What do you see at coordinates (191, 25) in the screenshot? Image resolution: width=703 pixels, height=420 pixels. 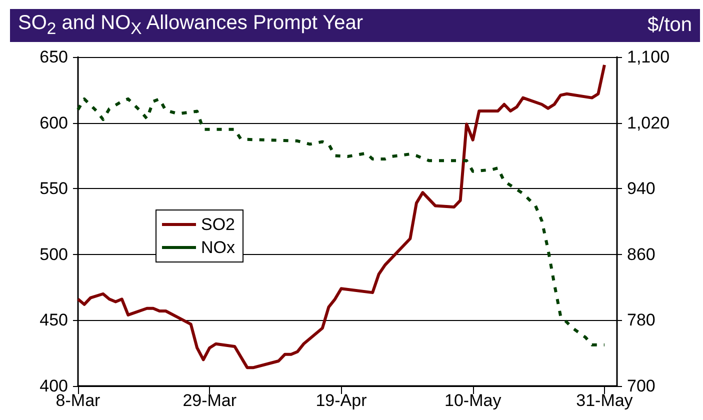 I see `chart-title: SO$_{2}$ and NO$_{X}$ Allowances Prompt Year` at bounding box center [191, 25].